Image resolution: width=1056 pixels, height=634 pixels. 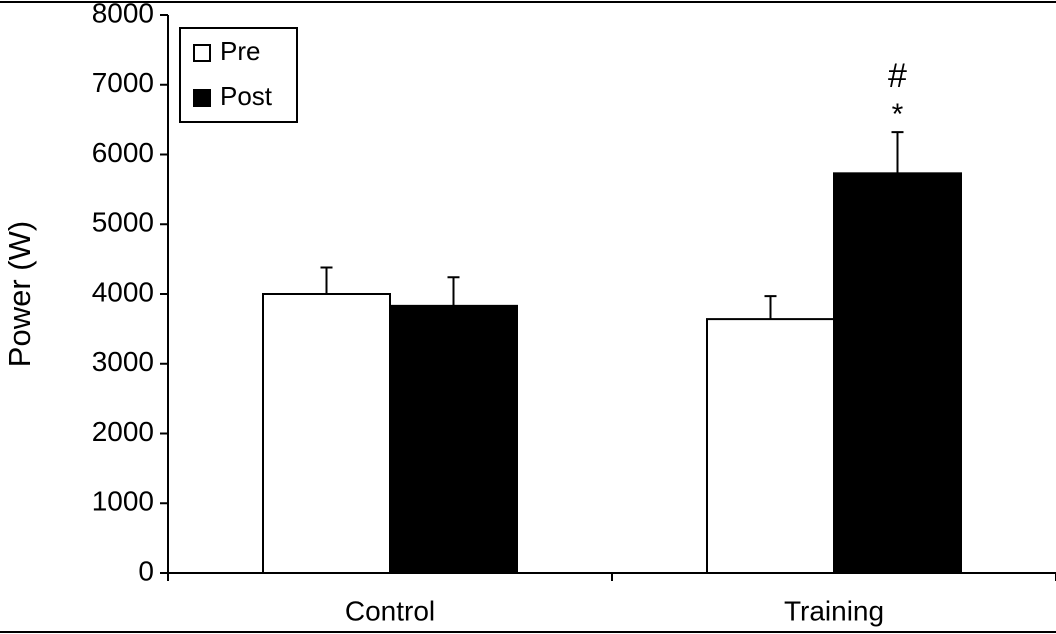 I want to click on x-tick-label: Training, so click(x=834, y=610).